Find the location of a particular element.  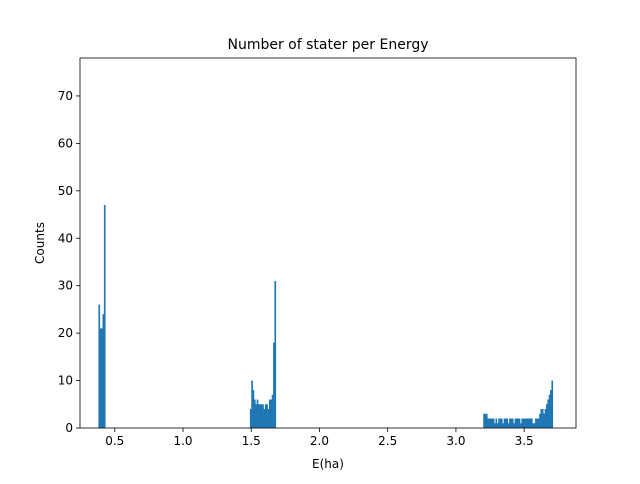

x-tick-label: 2.0 is located at coordinates (319, 441).